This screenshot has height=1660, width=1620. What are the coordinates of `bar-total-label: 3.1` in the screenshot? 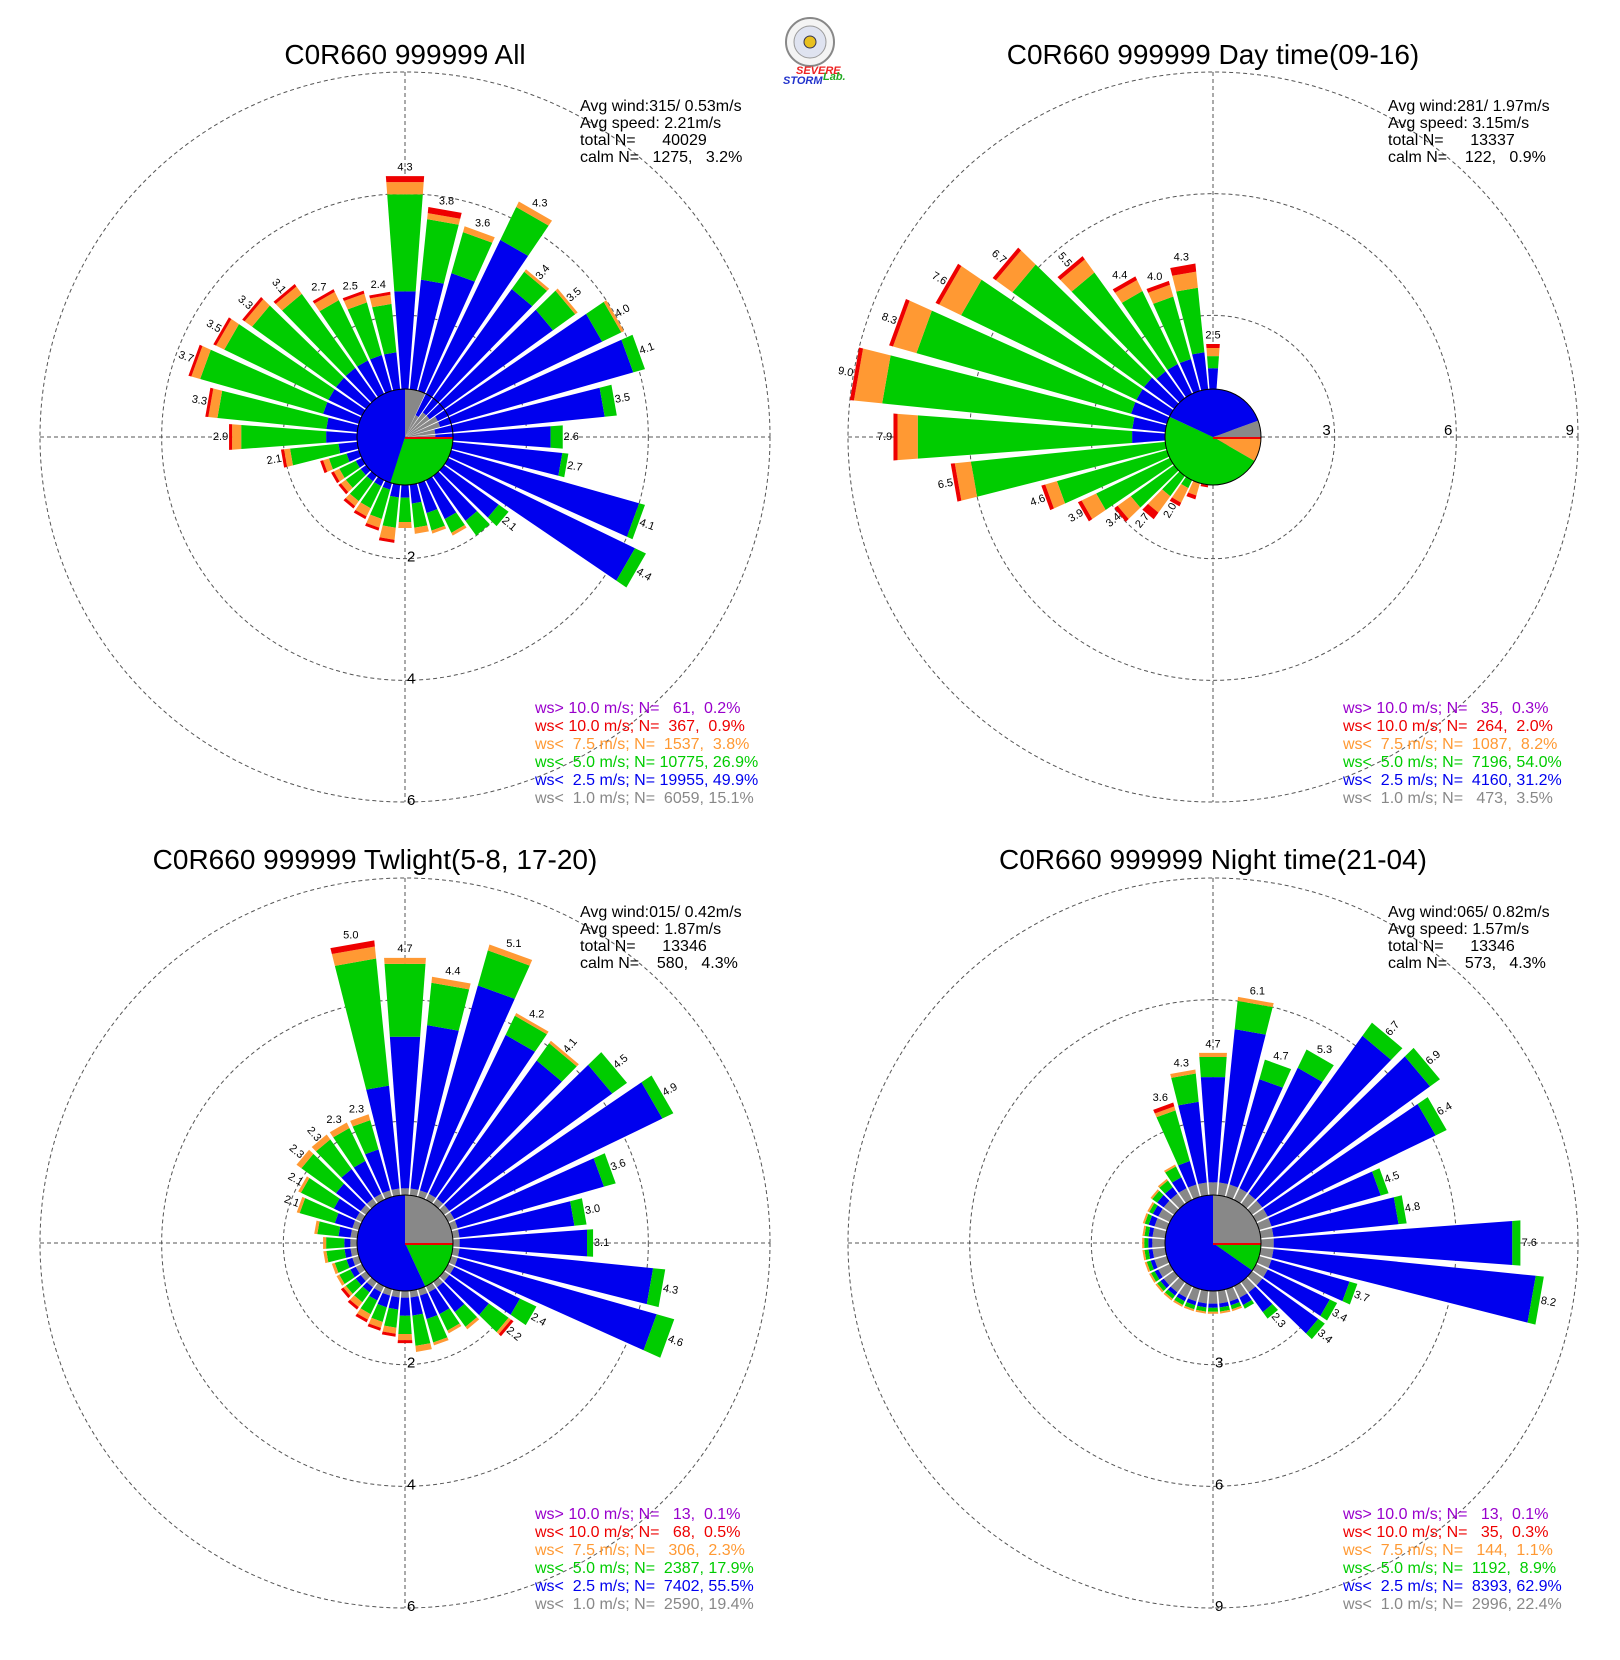 It's located at (601, 1243).